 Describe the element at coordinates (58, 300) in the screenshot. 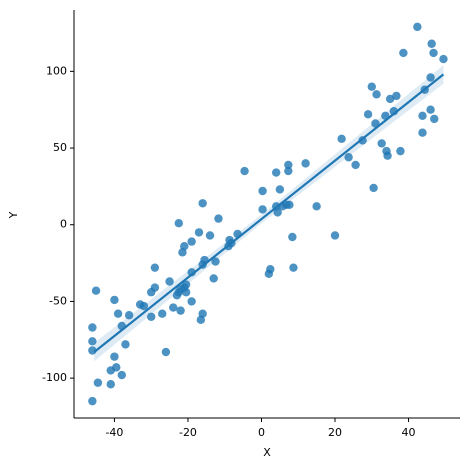

I see `y-tick-label: -50` at that location.